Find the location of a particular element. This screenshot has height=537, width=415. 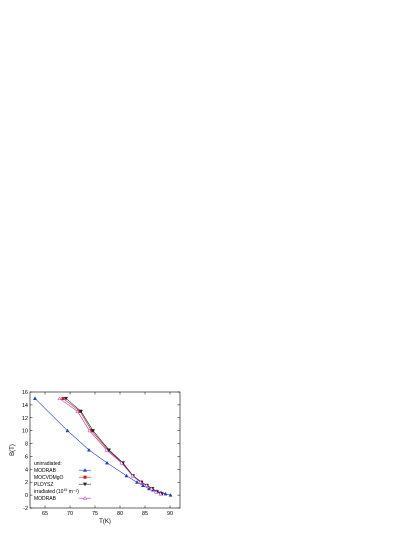

y-axis: -2 0 2 4 6 8 10 12 14 16 is located at coordinates (101, 451).